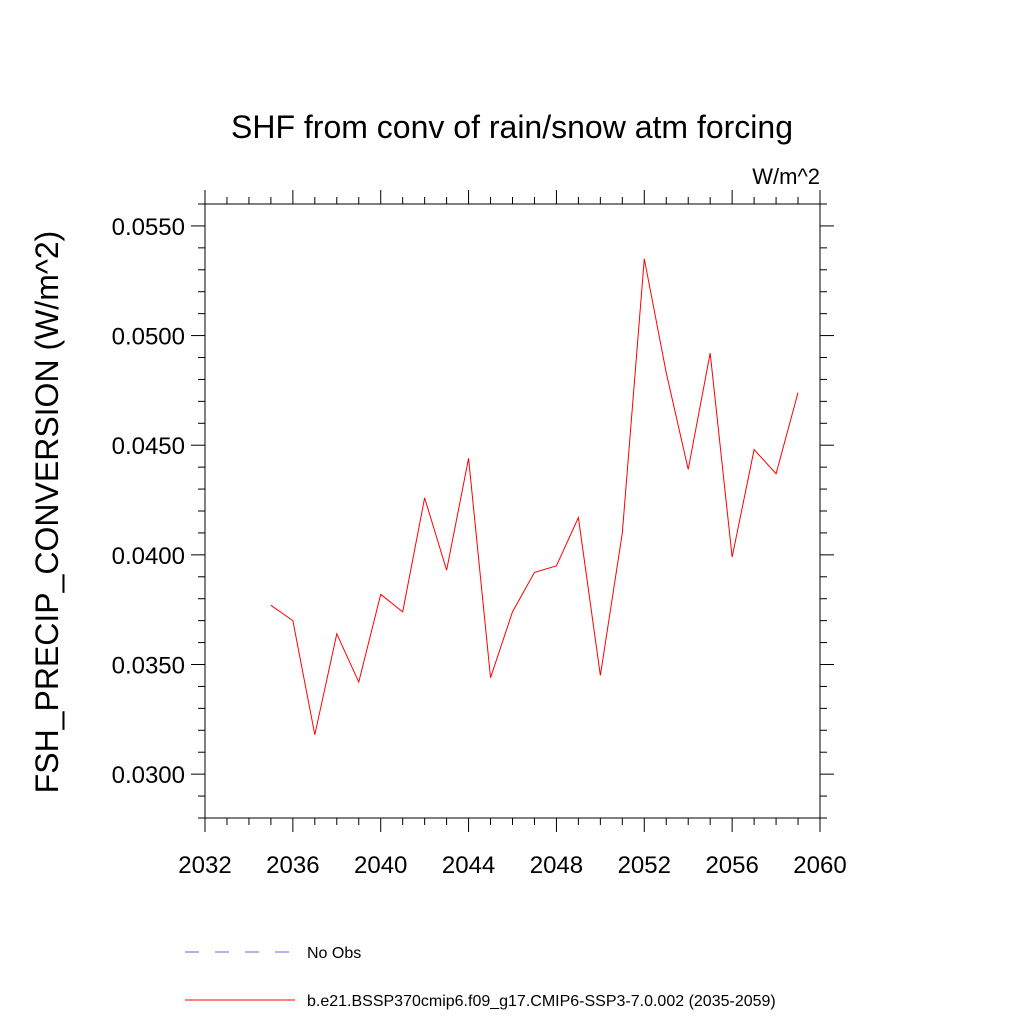 This screenshot has height=1024, width=1024. What do you see at coordinates (468, 865) in the screenshot?
I see `x-tick-label: 2044` at bounding box center [468, 865].